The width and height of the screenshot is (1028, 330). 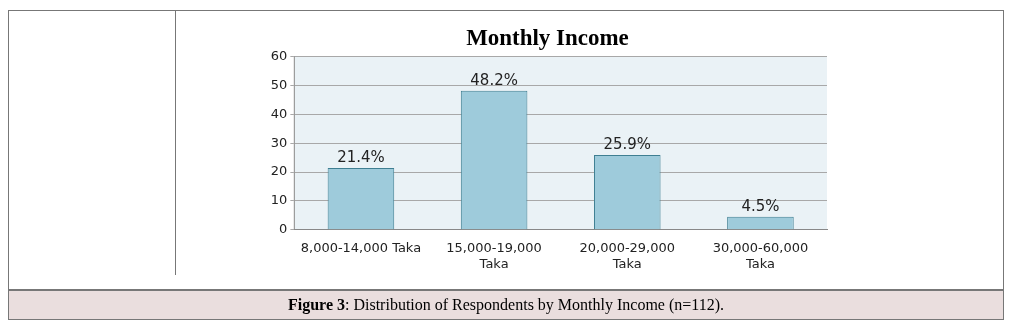 What do you see at coordinates (627, 255) in the screenshot?
I see `x-tick-label: 20,000-29,000 Taka` at bounding box center [627, 255].